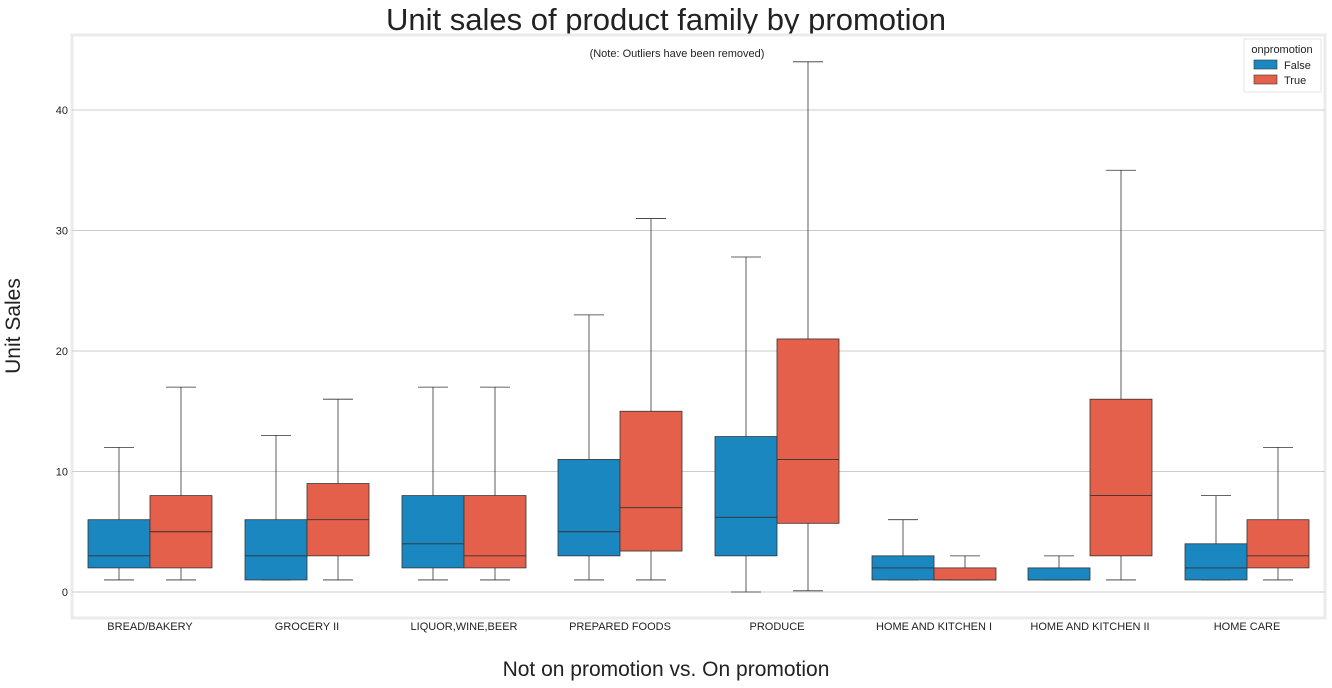 The width and height of the screenshot is (1332, 688). What do you see at coordinates (677, 54) in the screenshot?
I see `outlier-note: (Note: Outliers have been removed)` at bounding box center [677, 54].